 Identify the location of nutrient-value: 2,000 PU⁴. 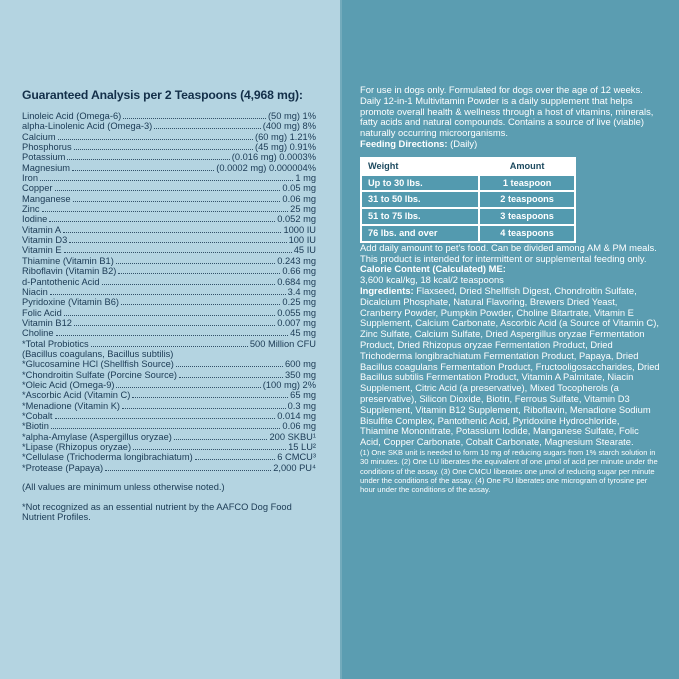
(294, 467).